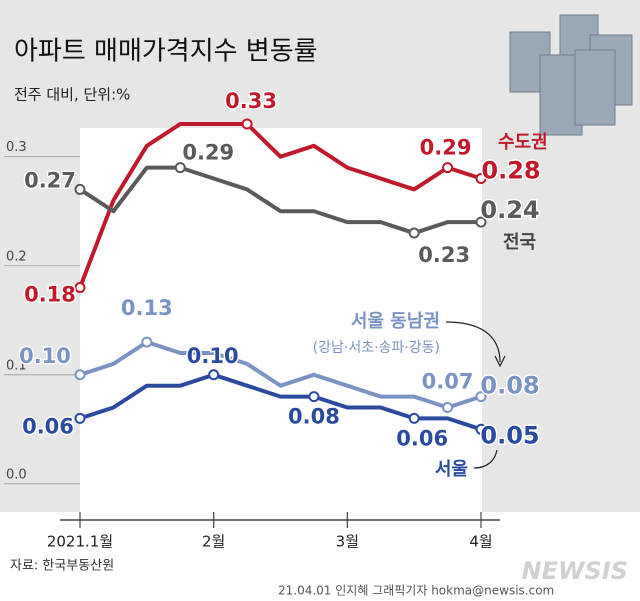 The width and height of the screenshot is (640, 601). Describe the element at coordinates (50, 295) in the screenshot. I see `data-label: 0.18` at that location.